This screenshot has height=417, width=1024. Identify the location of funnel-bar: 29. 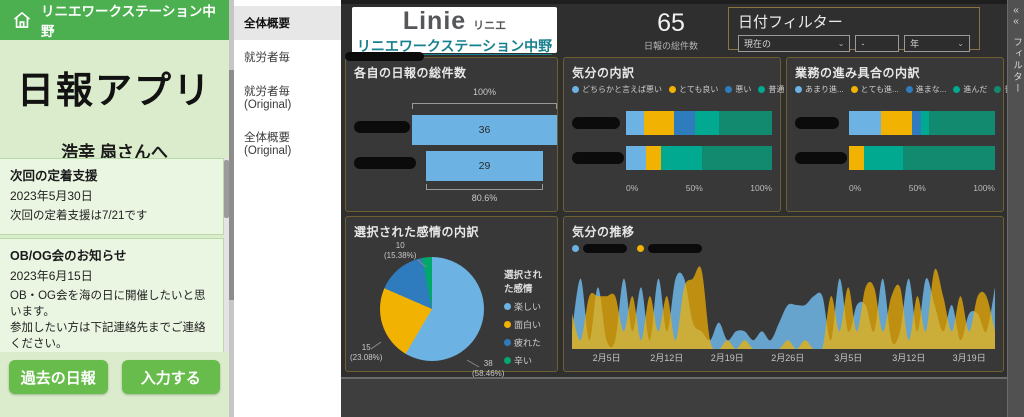
(484, 166).